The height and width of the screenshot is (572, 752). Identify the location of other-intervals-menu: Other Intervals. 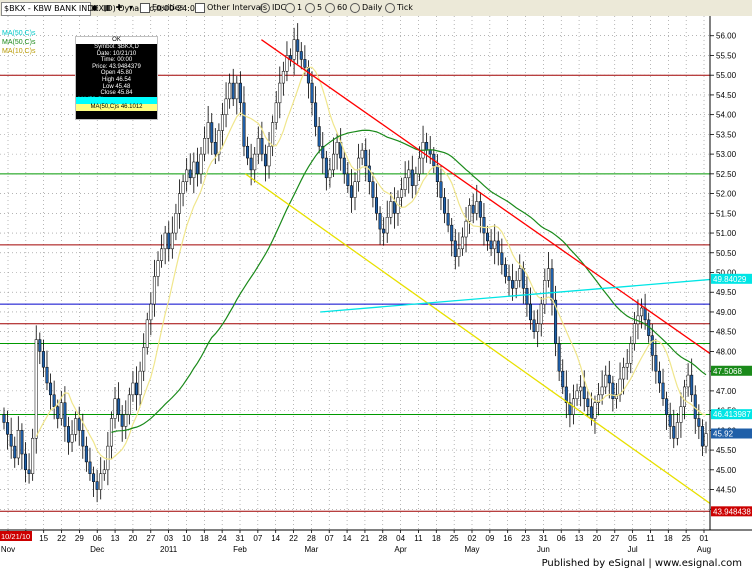
(231, 8).